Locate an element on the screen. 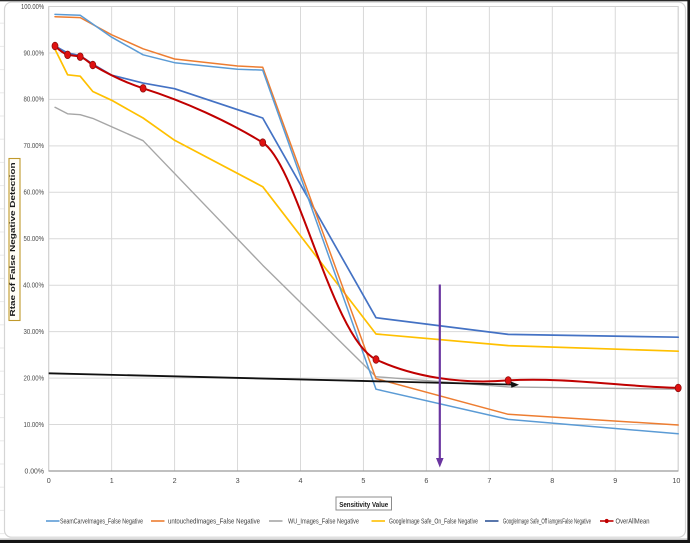 Image resolution: width=690 pixels, height=543 pixels. svg-text: 7 is located at coordinates (489, 480).